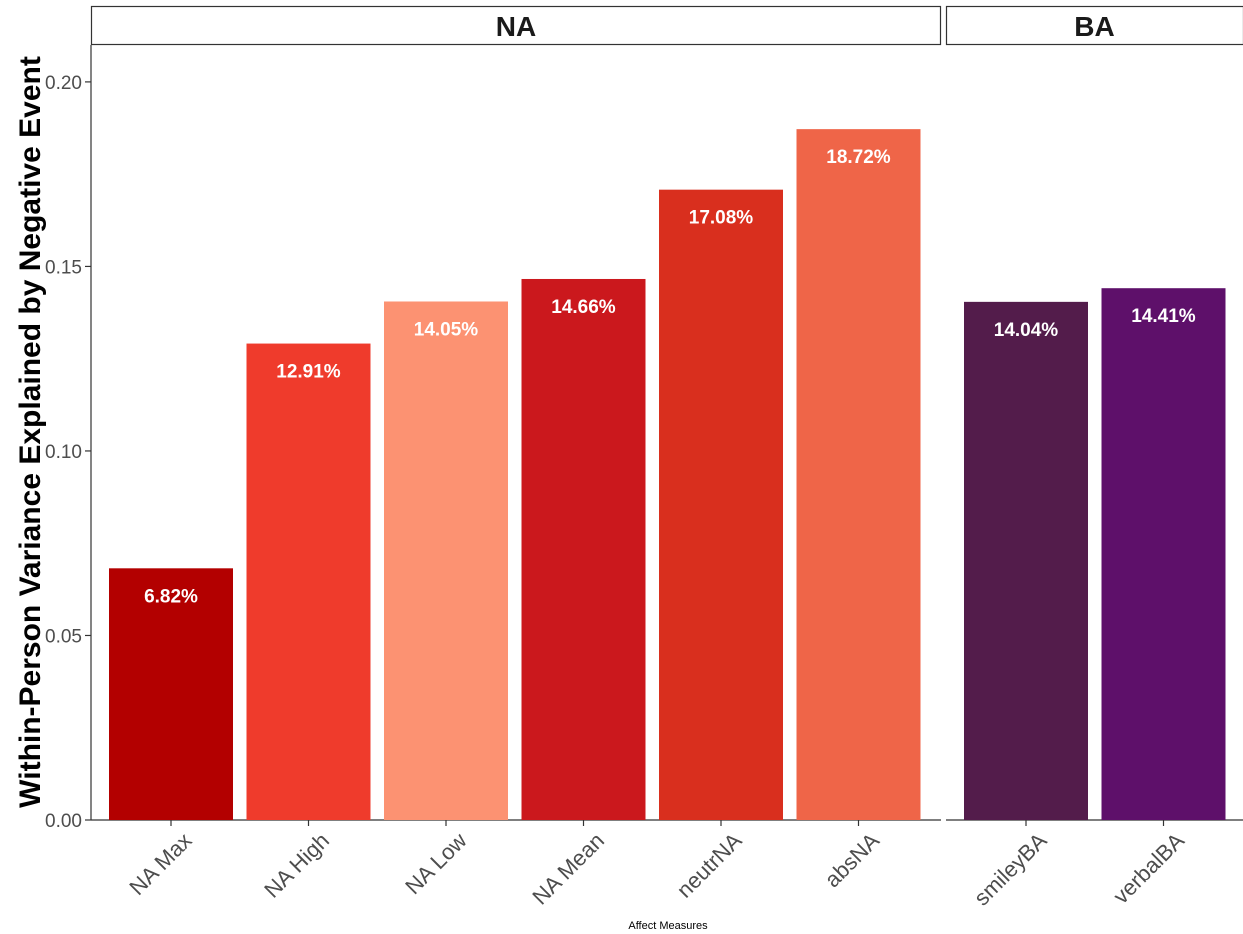 The width and height of the screenshot is (1243, 934). I want to click on facet-strip-label: BA, so click(1094, 26).